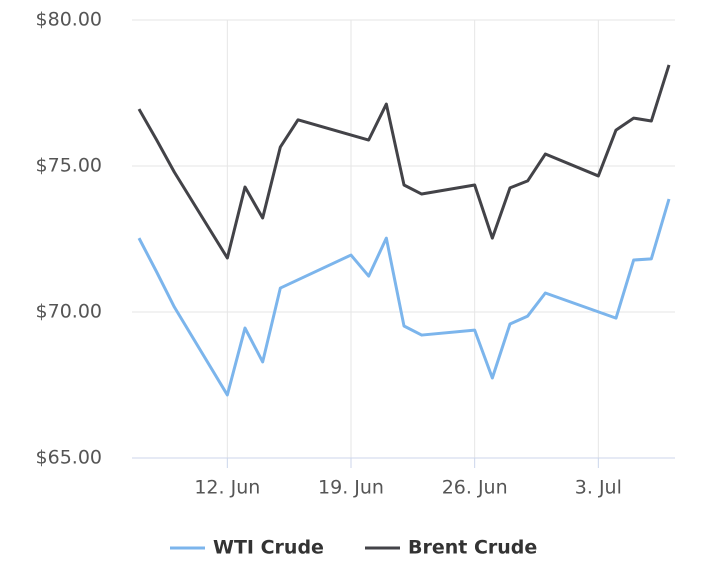  What do you see at coordinates (268, 548) in the screenshot?
I see `legend-text: WTI Crude` at bounding box center [268, 548].